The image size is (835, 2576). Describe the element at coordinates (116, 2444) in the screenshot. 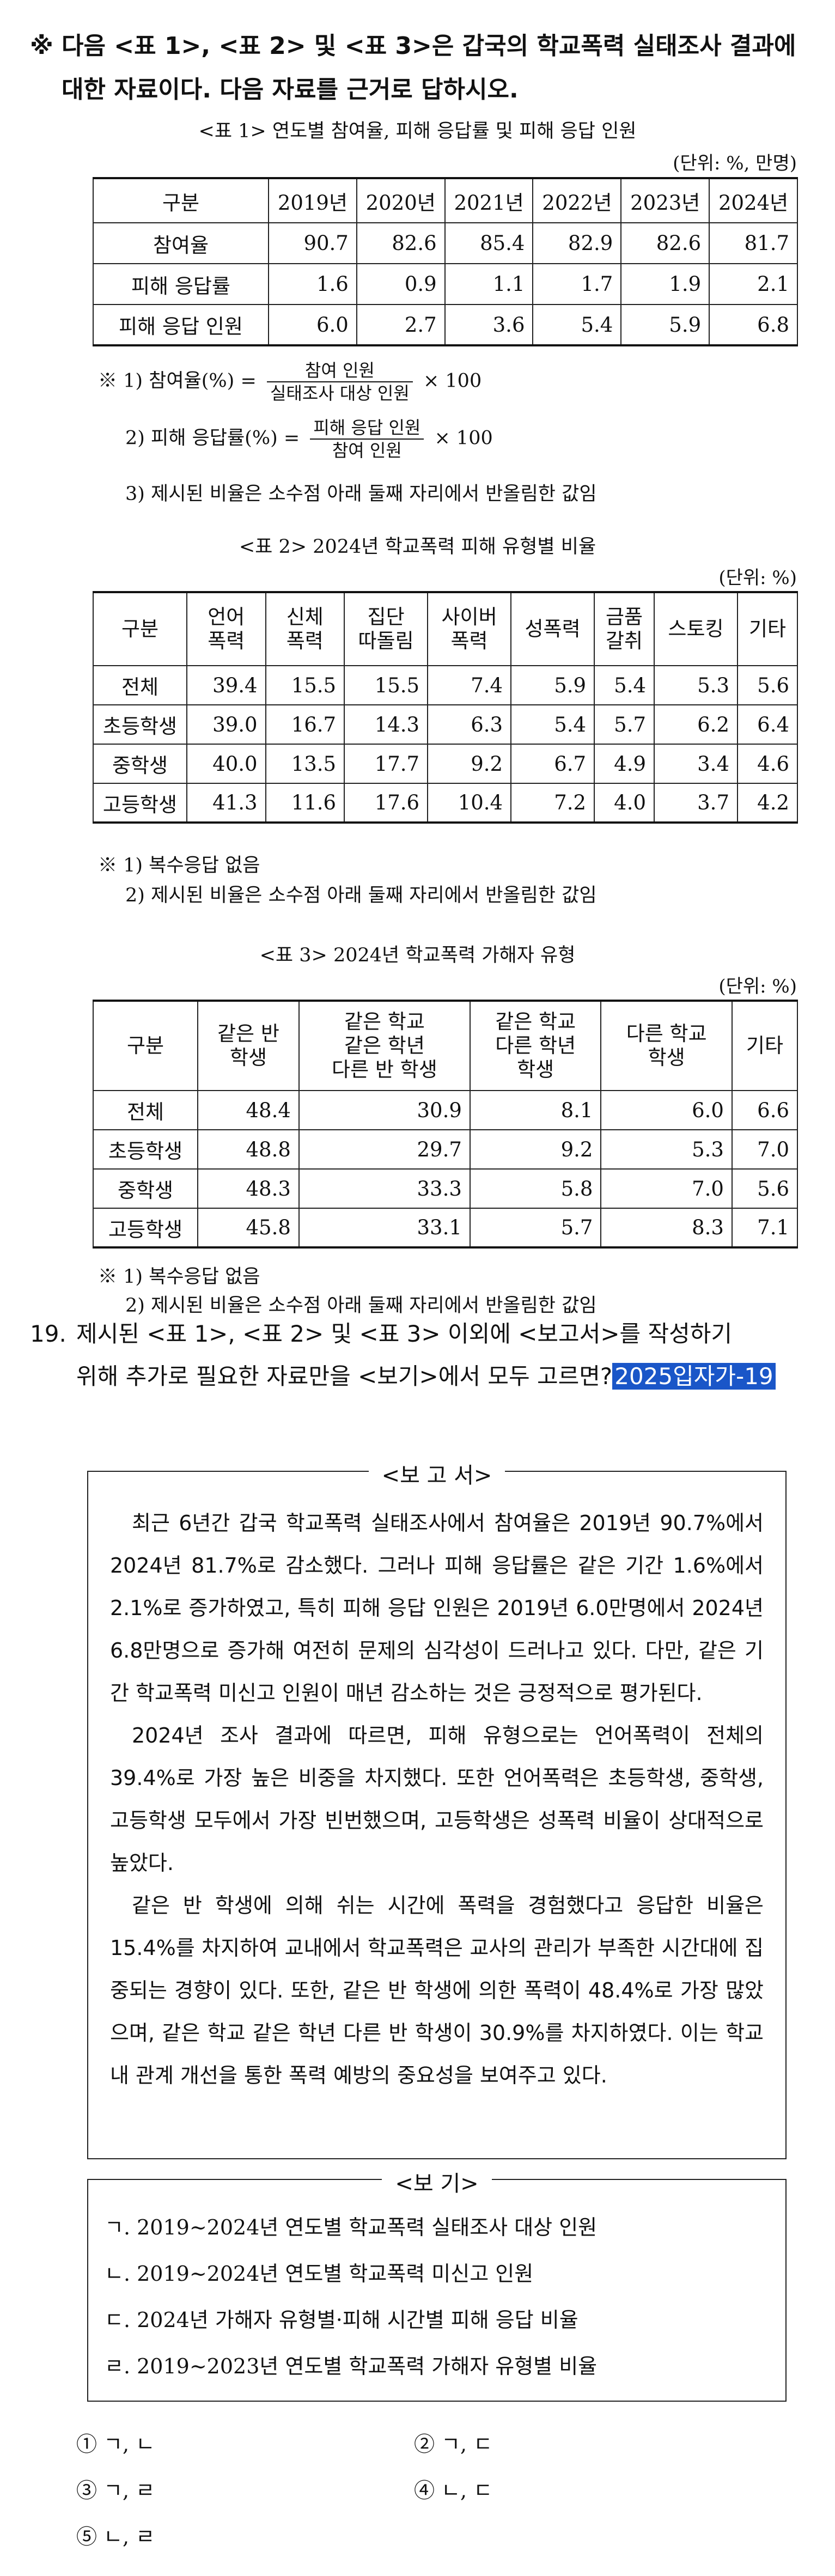

I see `choice-1: ① ㄱ, ㄴ` at that location.